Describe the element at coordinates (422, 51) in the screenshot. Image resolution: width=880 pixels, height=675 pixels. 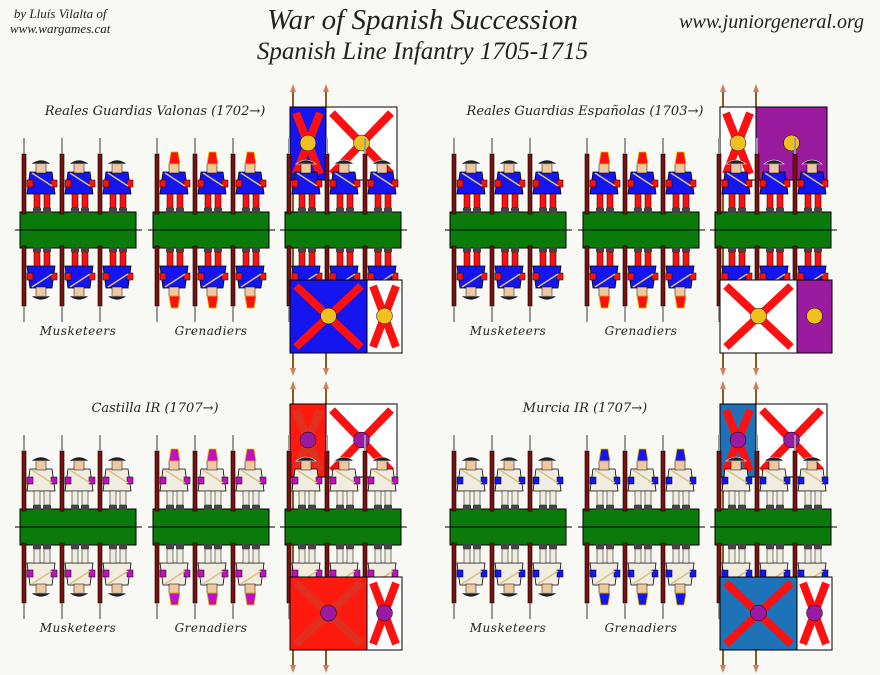
I see `sheet-subtitle: Spanish Line Infantry 1705-1715` at that location.